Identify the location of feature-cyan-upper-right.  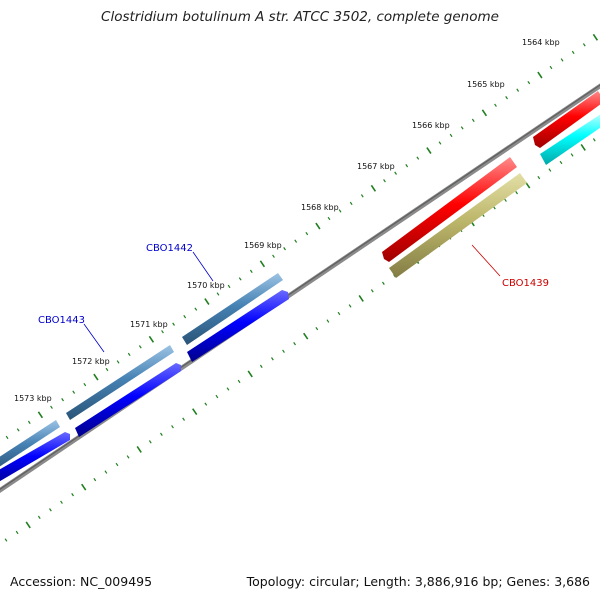
(570, 138).